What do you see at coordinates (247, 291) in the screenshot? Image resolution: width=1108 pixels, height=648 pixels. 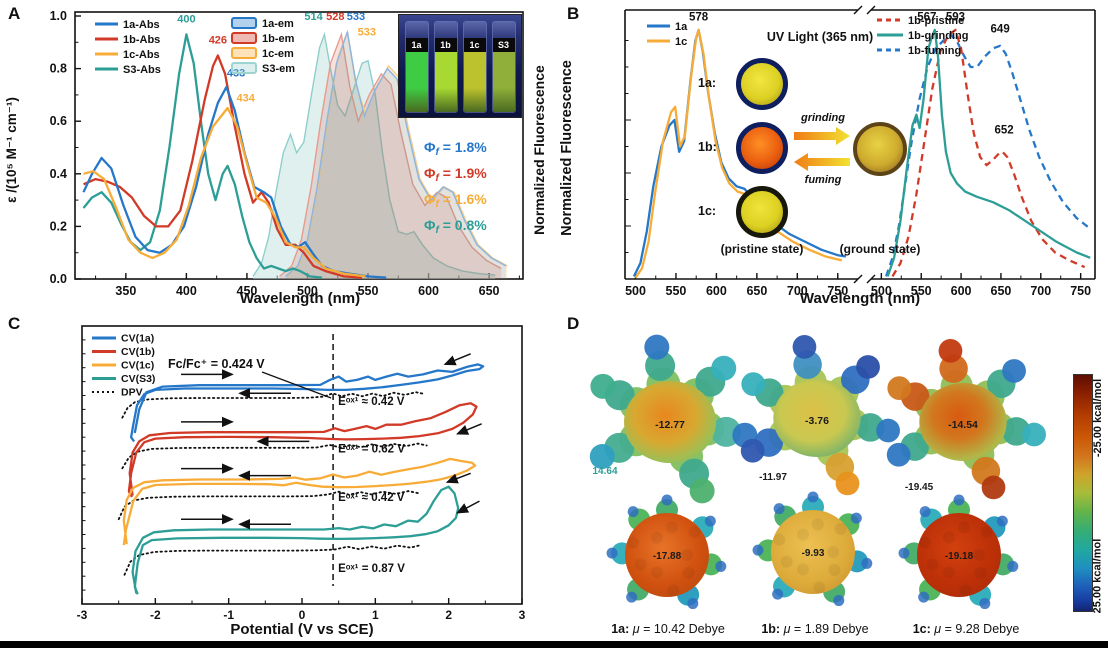 I see `x-tick-label: 450` at bounding box center [247, 291].